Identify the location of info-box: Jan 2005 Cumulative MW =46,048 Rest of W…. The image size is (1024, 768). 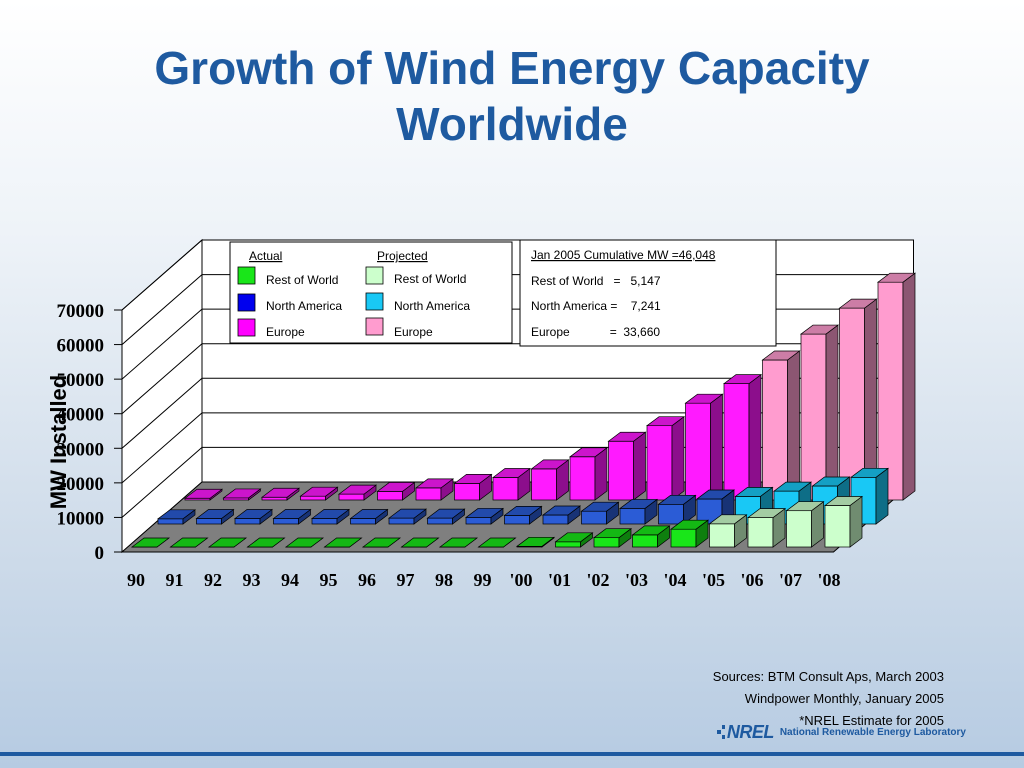
(648, 293).